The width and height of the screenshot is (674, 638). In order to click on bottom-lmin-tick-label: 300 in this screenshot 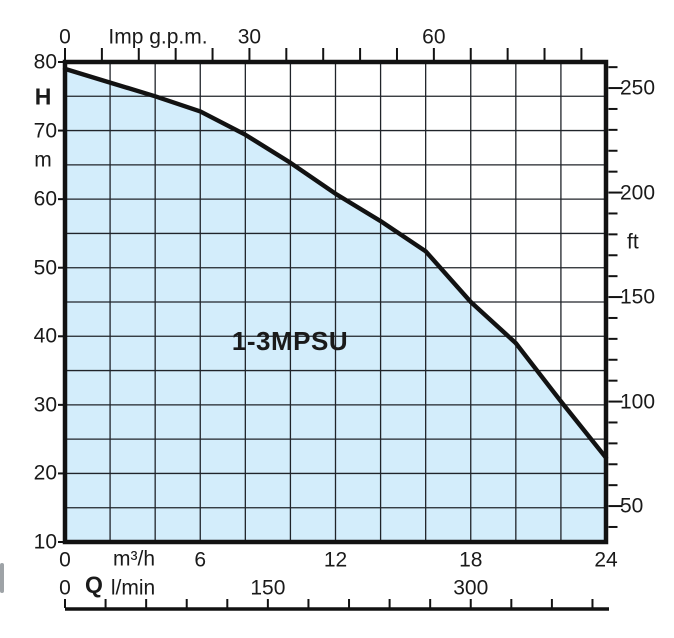, I will do `click(471, 588)`.